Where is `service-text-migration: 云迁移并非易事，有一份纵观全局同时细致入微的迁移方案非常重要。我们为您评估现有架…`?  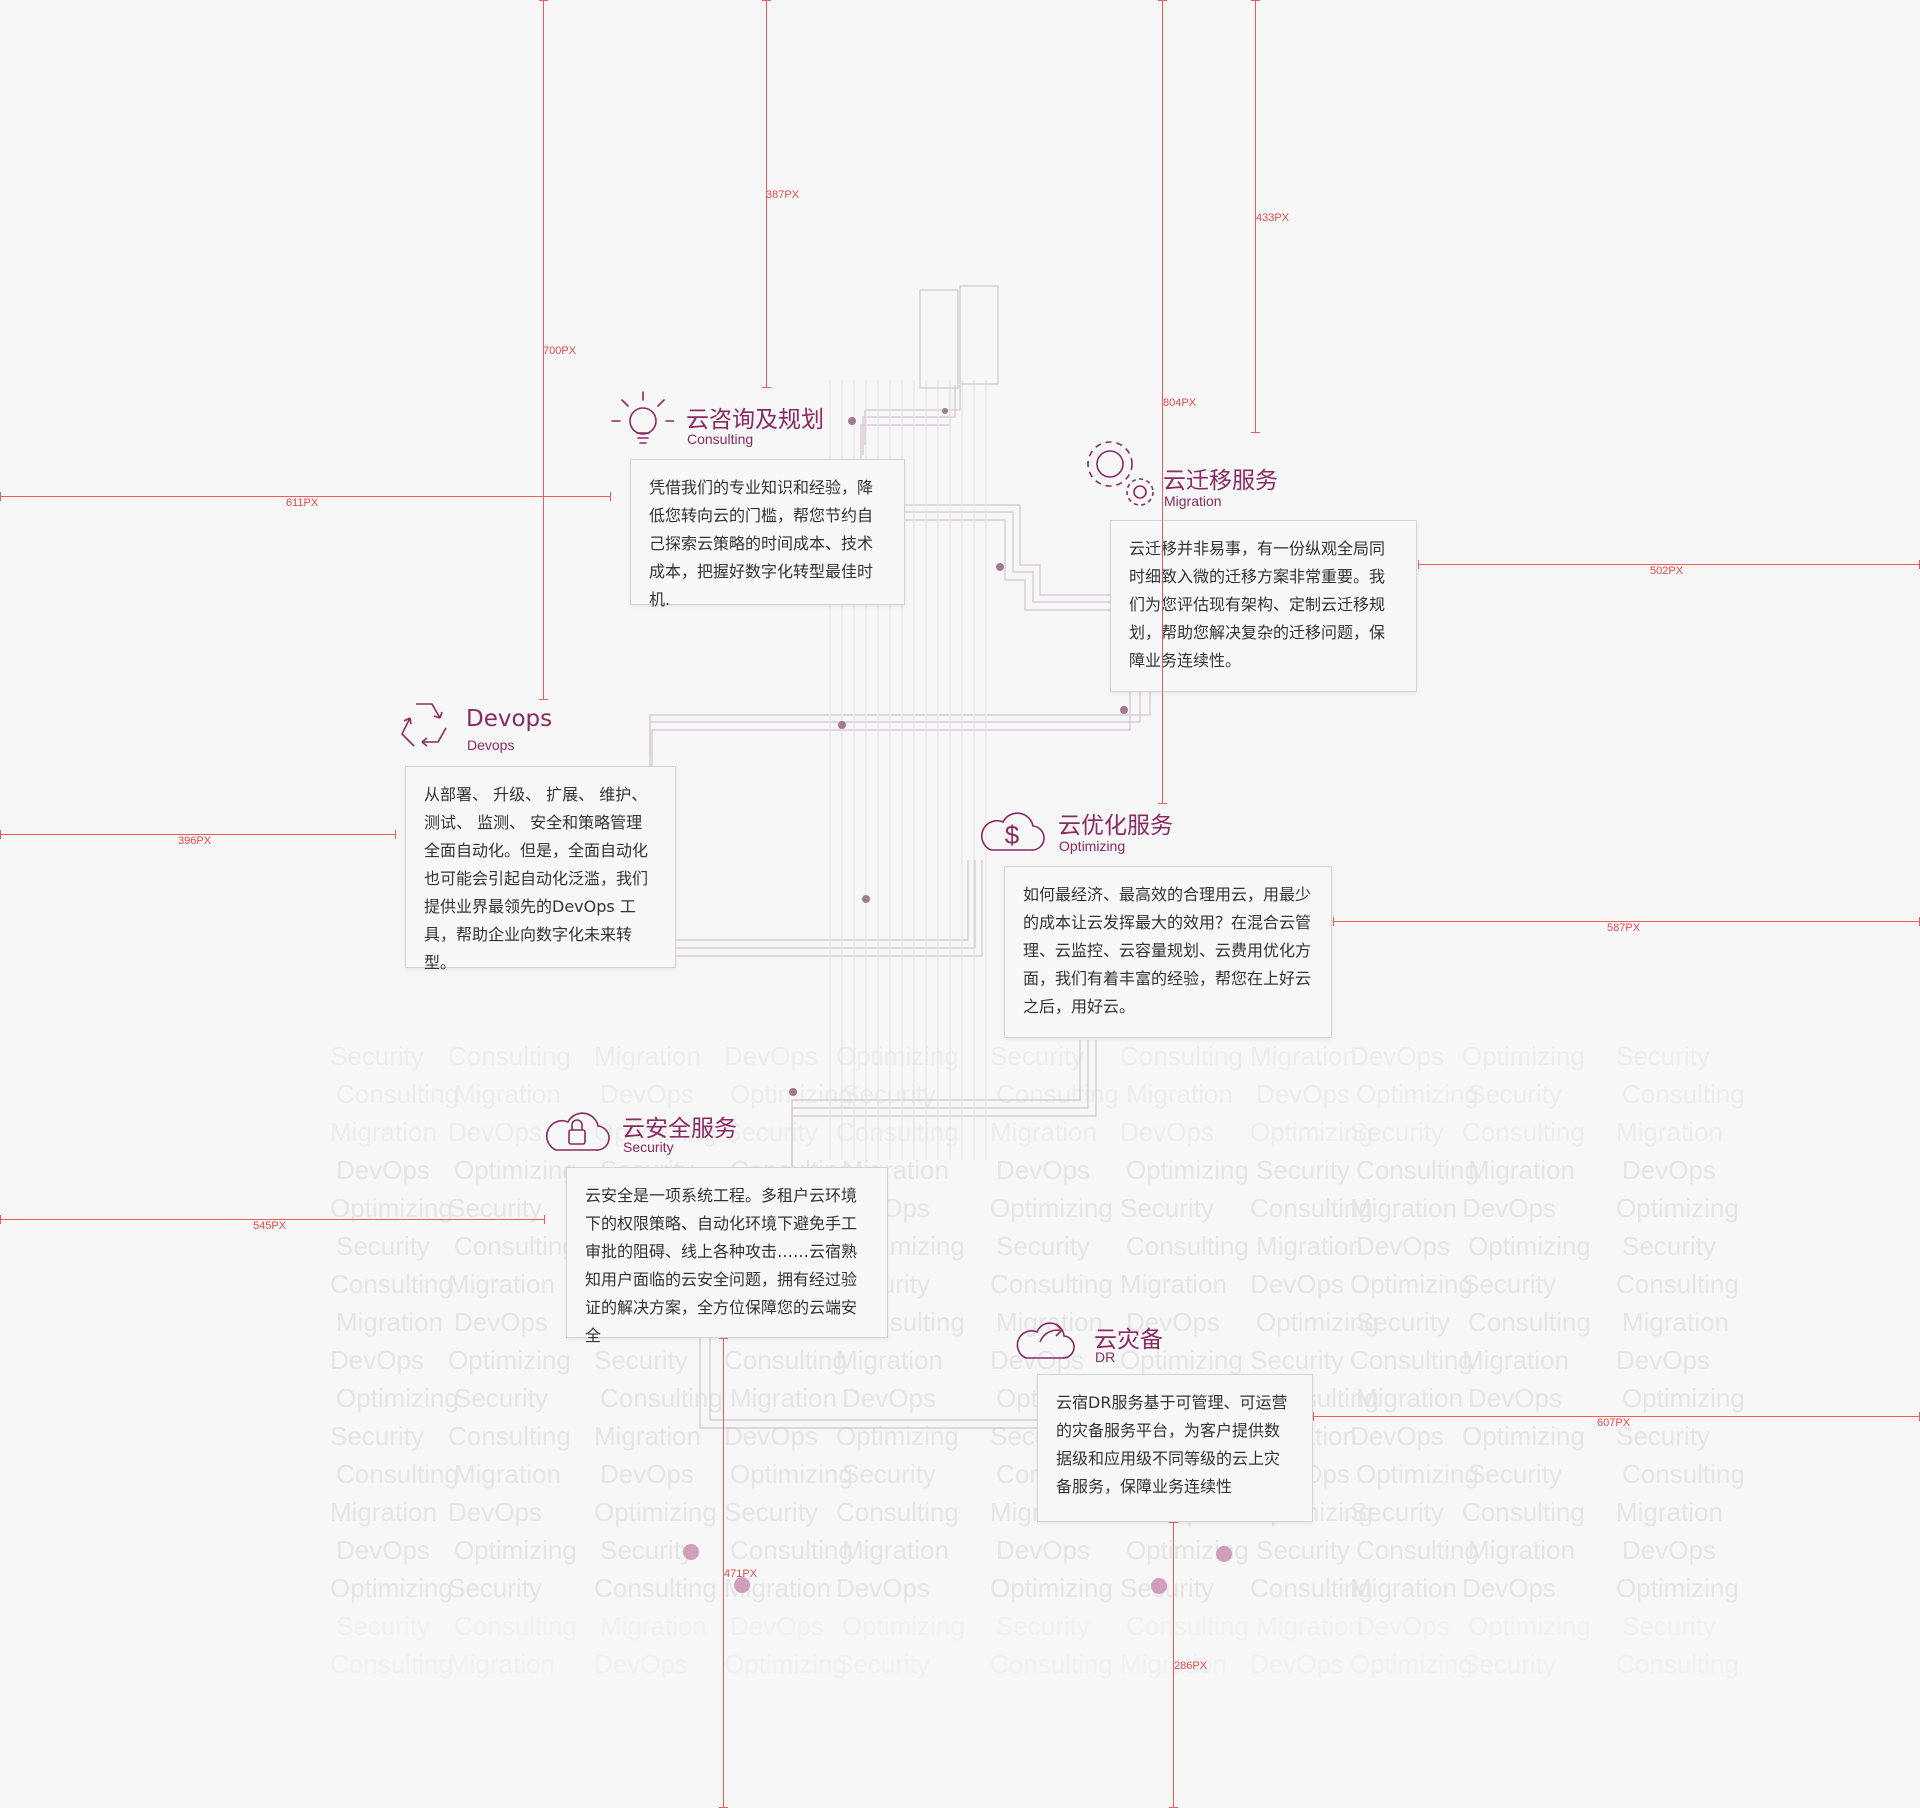 service-text-migration: 云迁移并非易事，有一份纵观全局同时细致入微的迁移方案非常重要。我们为您评估现有架… is located at coordinates (1257, 604).